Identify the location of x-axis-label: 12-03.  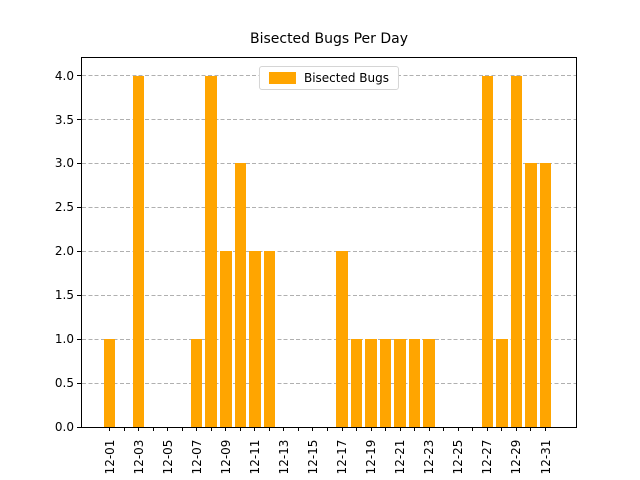
(138, 457).